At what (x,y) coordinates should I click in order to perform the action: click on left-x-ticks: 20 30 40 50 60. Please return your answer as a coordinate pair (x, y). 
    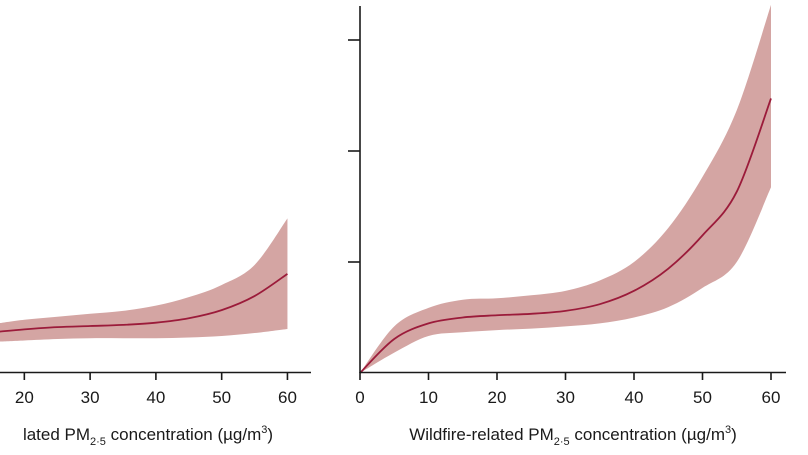
    Looking at the image, I should click on (156, 389).